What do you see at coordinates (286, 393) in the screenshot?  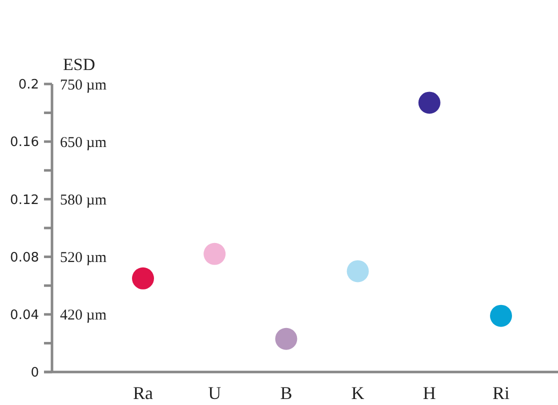 I see `x-tick-label: B` at bounding box center [286, 393].